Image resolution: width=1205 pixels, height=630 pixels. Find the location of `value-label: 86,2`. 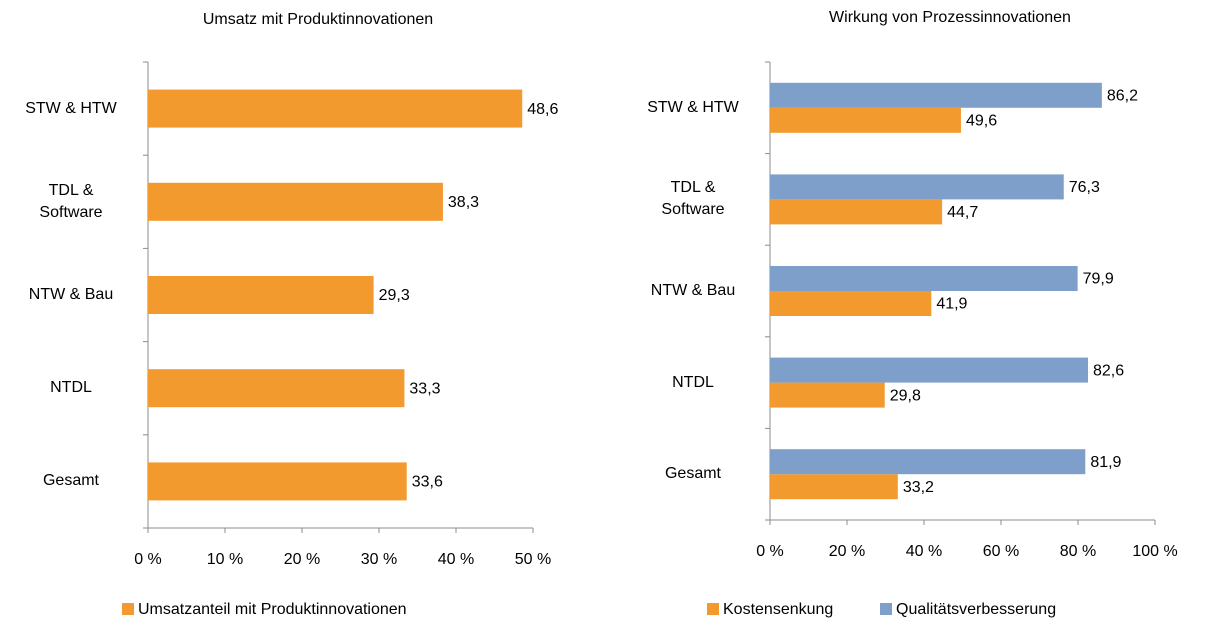

value-label: 86,2 is located at coordinates (1122, 96).